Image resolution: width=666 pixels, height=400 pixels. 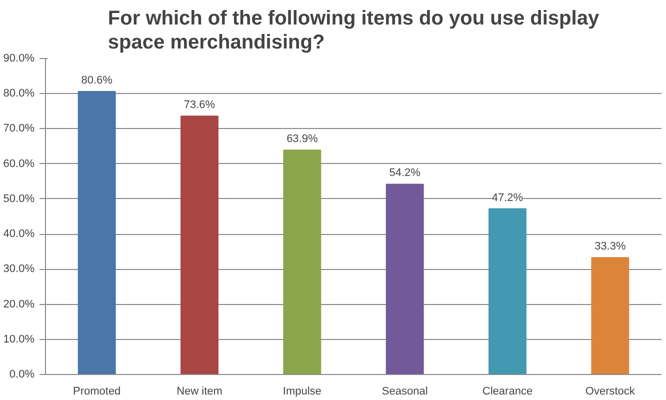 I want to click on y-tick-label: 50.0%, so click(x=19, y=198).